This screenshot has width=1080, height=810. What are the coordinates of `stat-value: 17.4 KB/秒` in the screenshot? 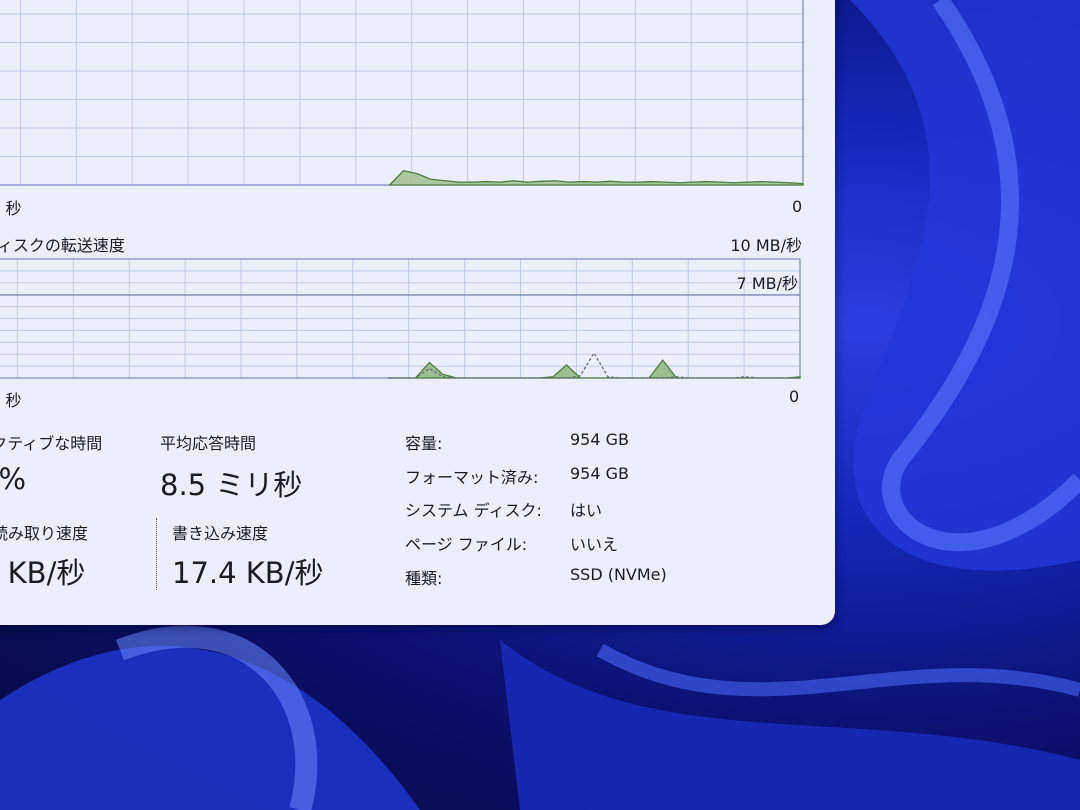 It's located at (248, 573).